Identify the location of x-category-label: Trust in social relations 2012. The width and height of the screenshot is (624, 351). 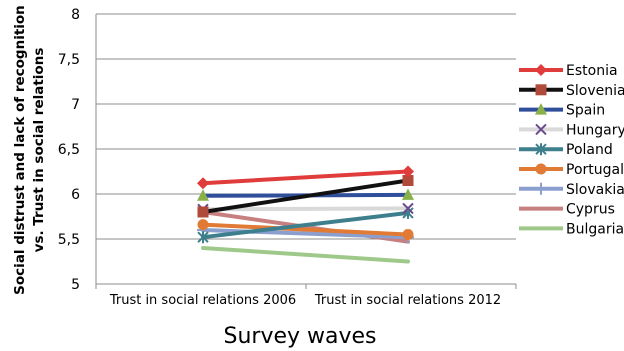
(407, 300).